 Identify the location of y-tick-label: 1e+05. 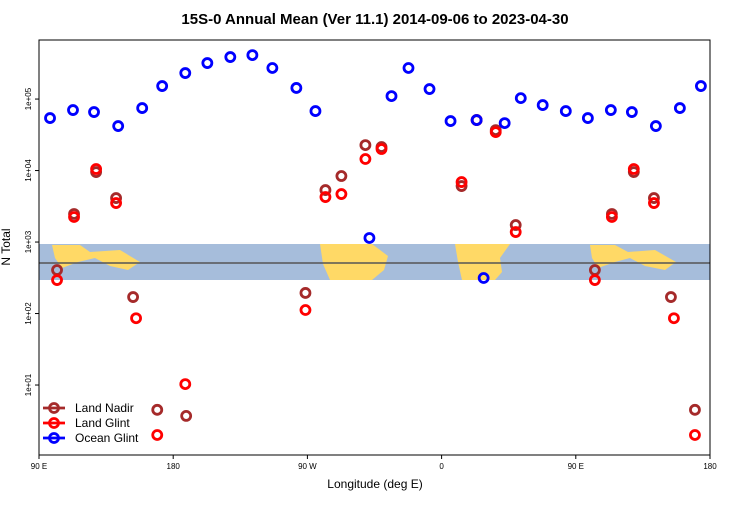
(28, 98).